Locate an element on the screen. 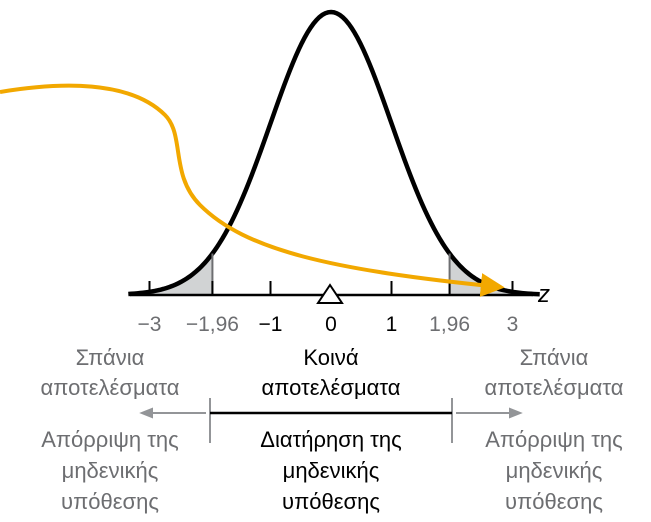 This screenshot has width=651, height=522. right-decision-line2: μηδενικής is located at coordinates (554, 470).